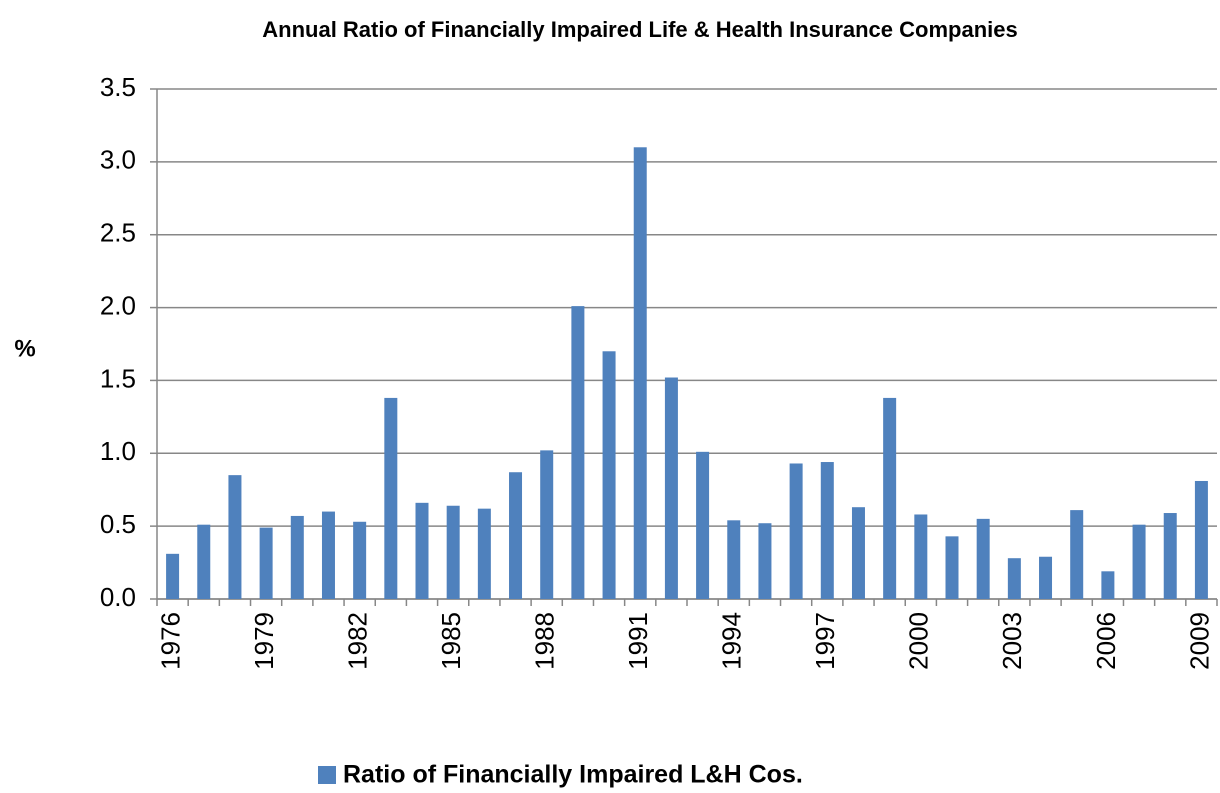 This screenshot has height=793, width=1220. I want to click on x-tick-label: 2006, so click(1106, 641).